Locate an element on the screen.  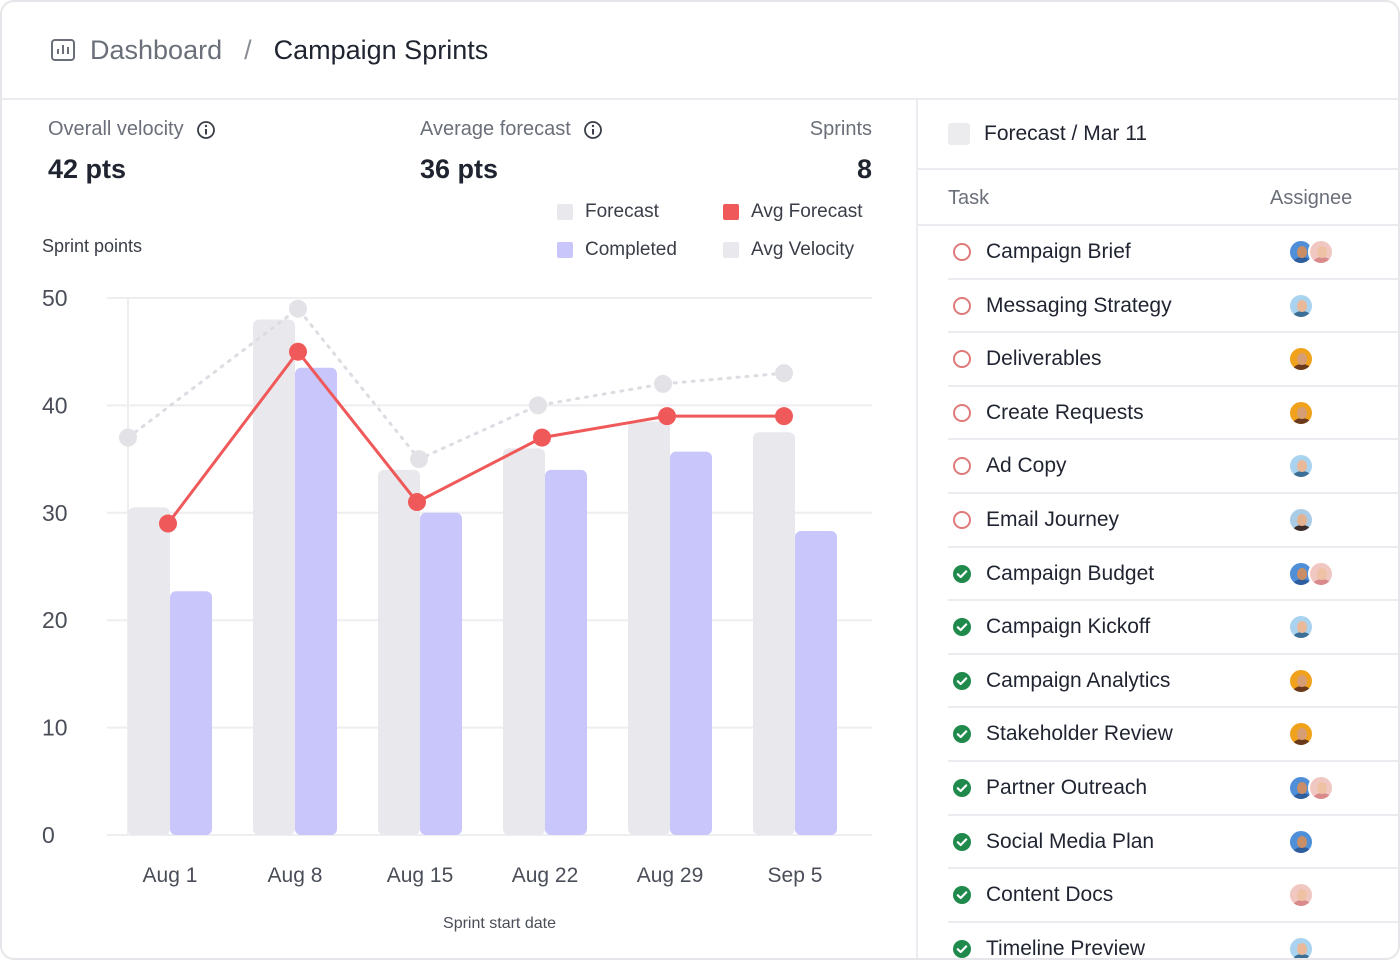
stat-velocity-value: 42 pts is located at coordinates (87, 169).